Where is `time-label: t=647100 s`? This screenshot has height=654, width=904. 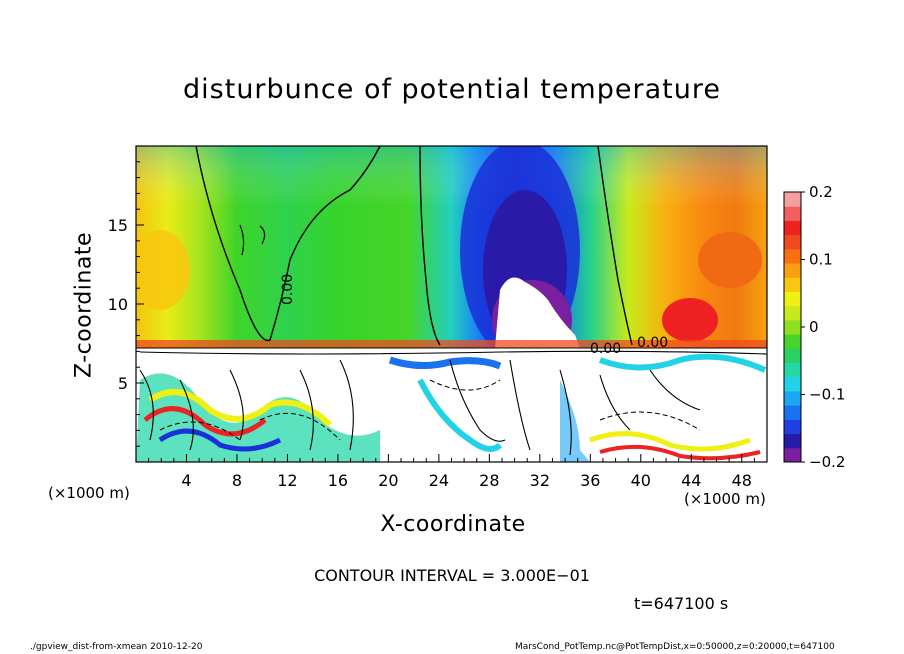 time-label: t=647100 s is located at coordinates (681, 603).